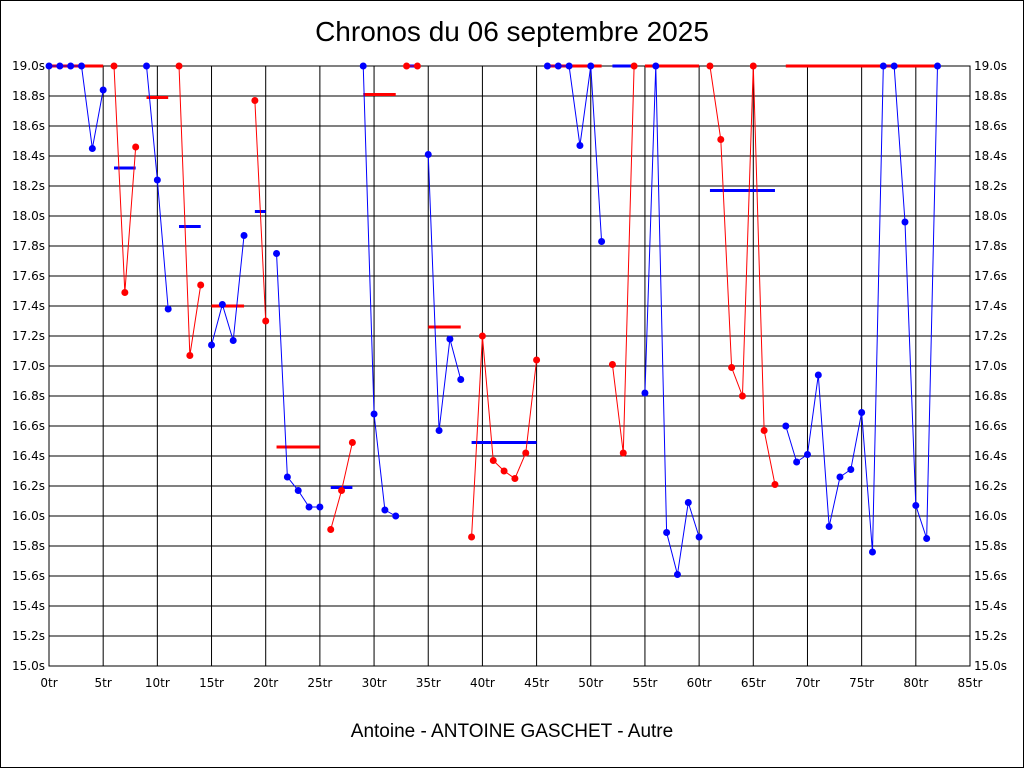 Image resolution: width=1024 pixels, height=768 pixels. I want to click on x-tick-label: 20tr, so click(265, 683).